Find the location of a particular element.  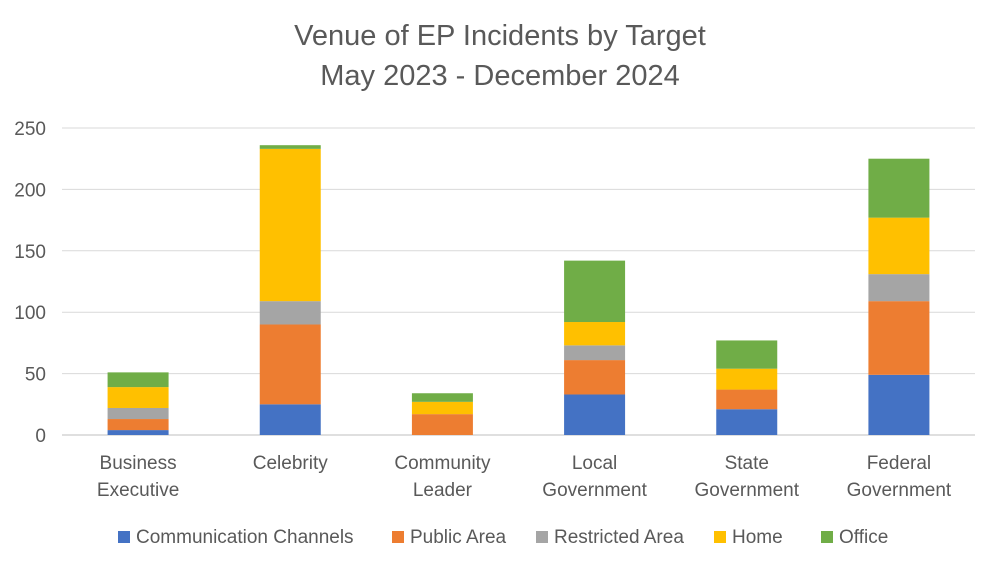

x-tick-label: Celebrity is located at coordinates (290, 463).